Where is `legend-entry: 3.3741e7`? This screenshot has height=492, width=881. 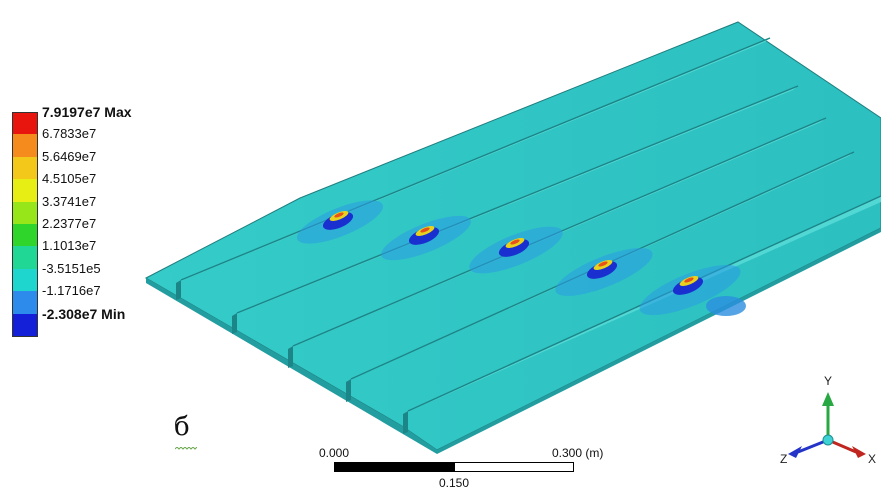 legend-entry: 3.3741e7 is located at coordinates (110, 209).